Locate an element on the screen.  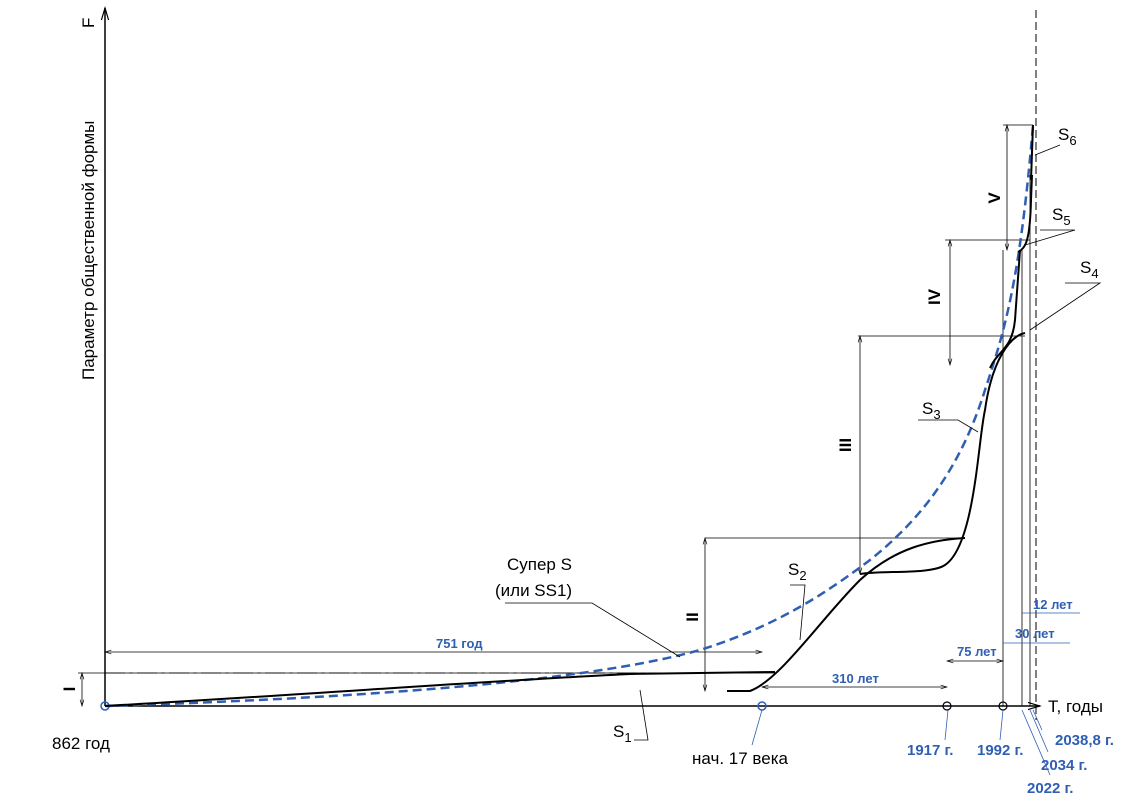
s4-curve is located at coordinates (1005, 309).